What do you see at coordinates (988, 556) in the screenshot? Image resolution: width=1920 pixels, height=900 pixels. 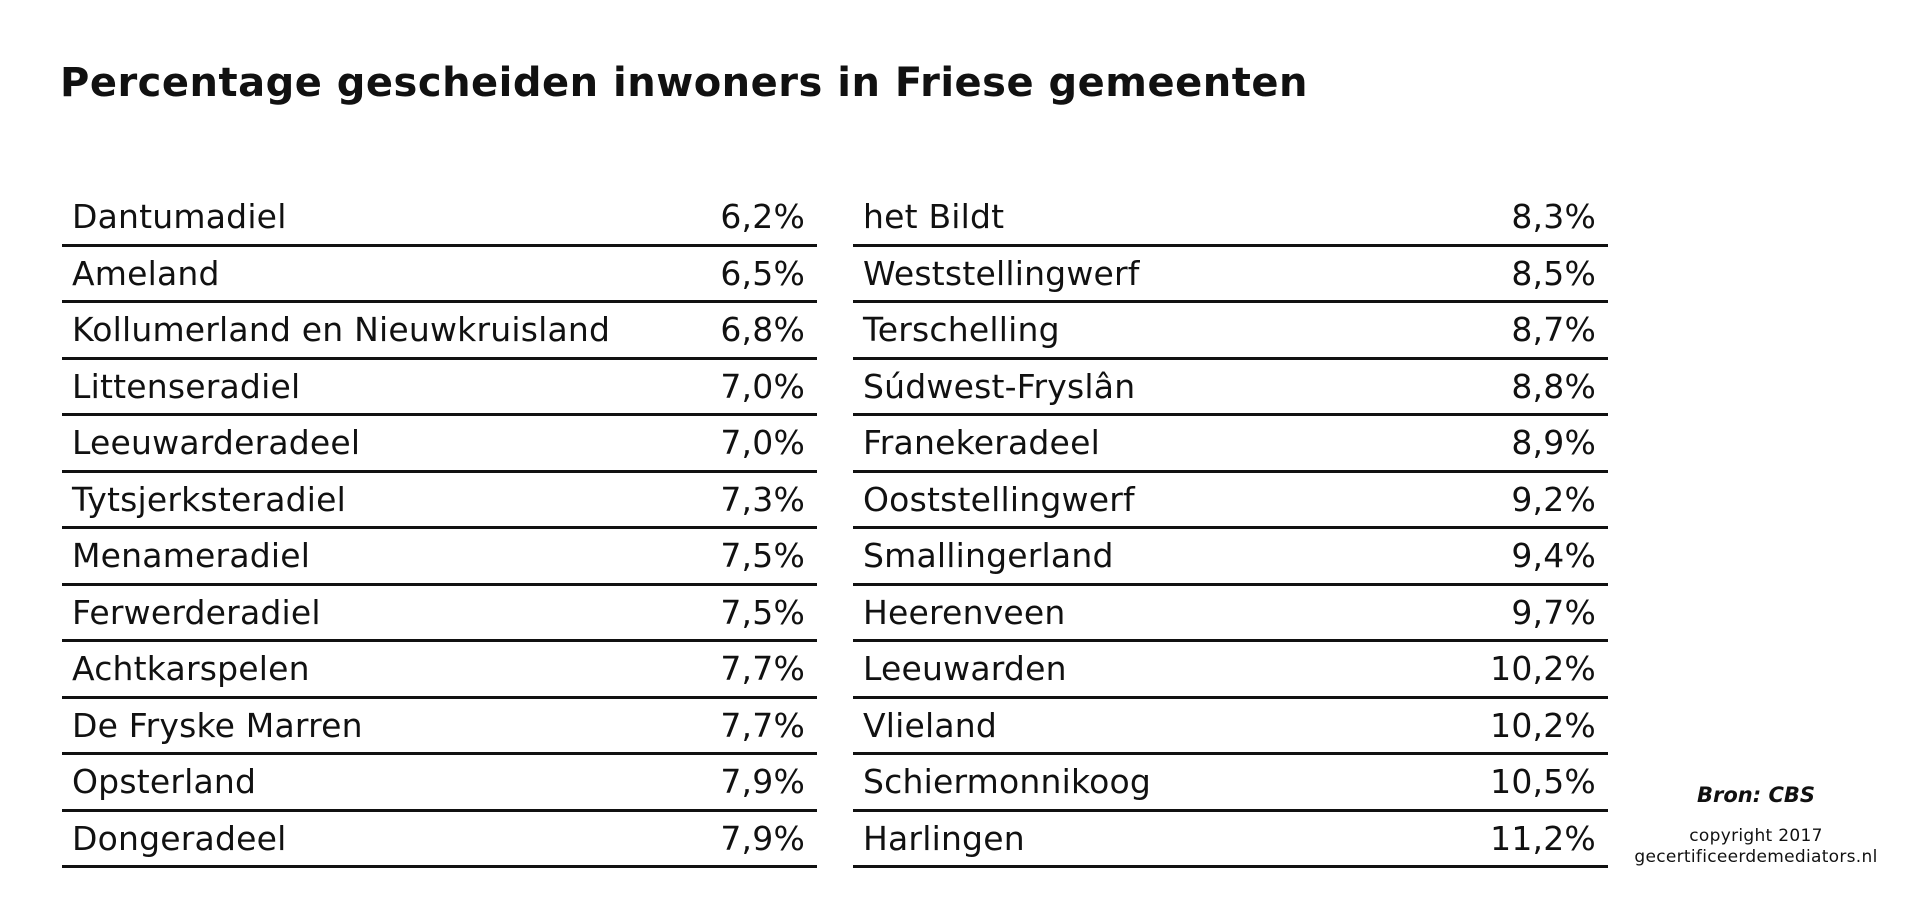 I see `municipality-name: Smallingerland` at bounding box center [988, 556].